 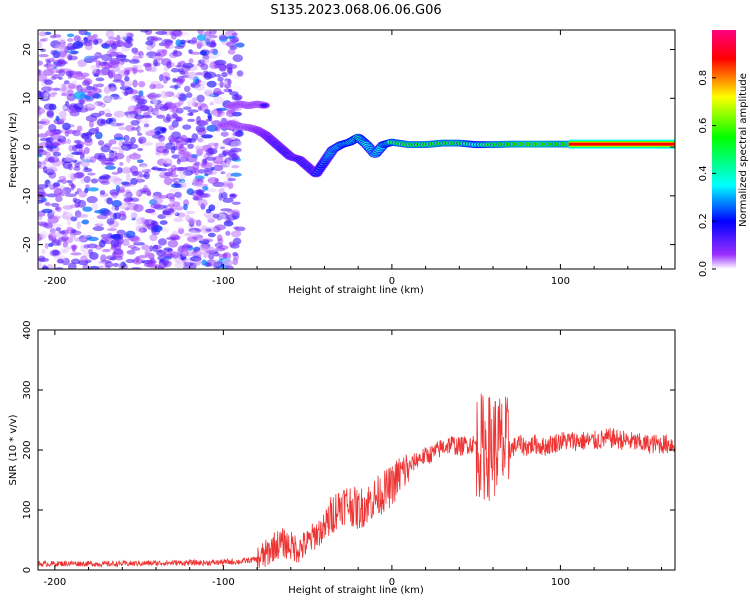 I want to click on figure-title: S135.2023.068.06.06.G06, so click(x=355, y=10).